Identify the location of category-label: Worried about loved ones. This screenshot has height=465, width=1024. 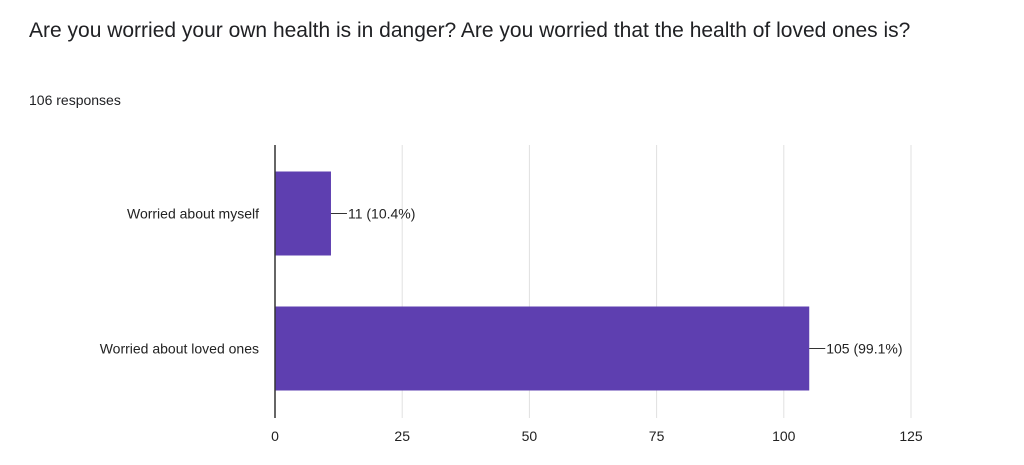
(179, 349).